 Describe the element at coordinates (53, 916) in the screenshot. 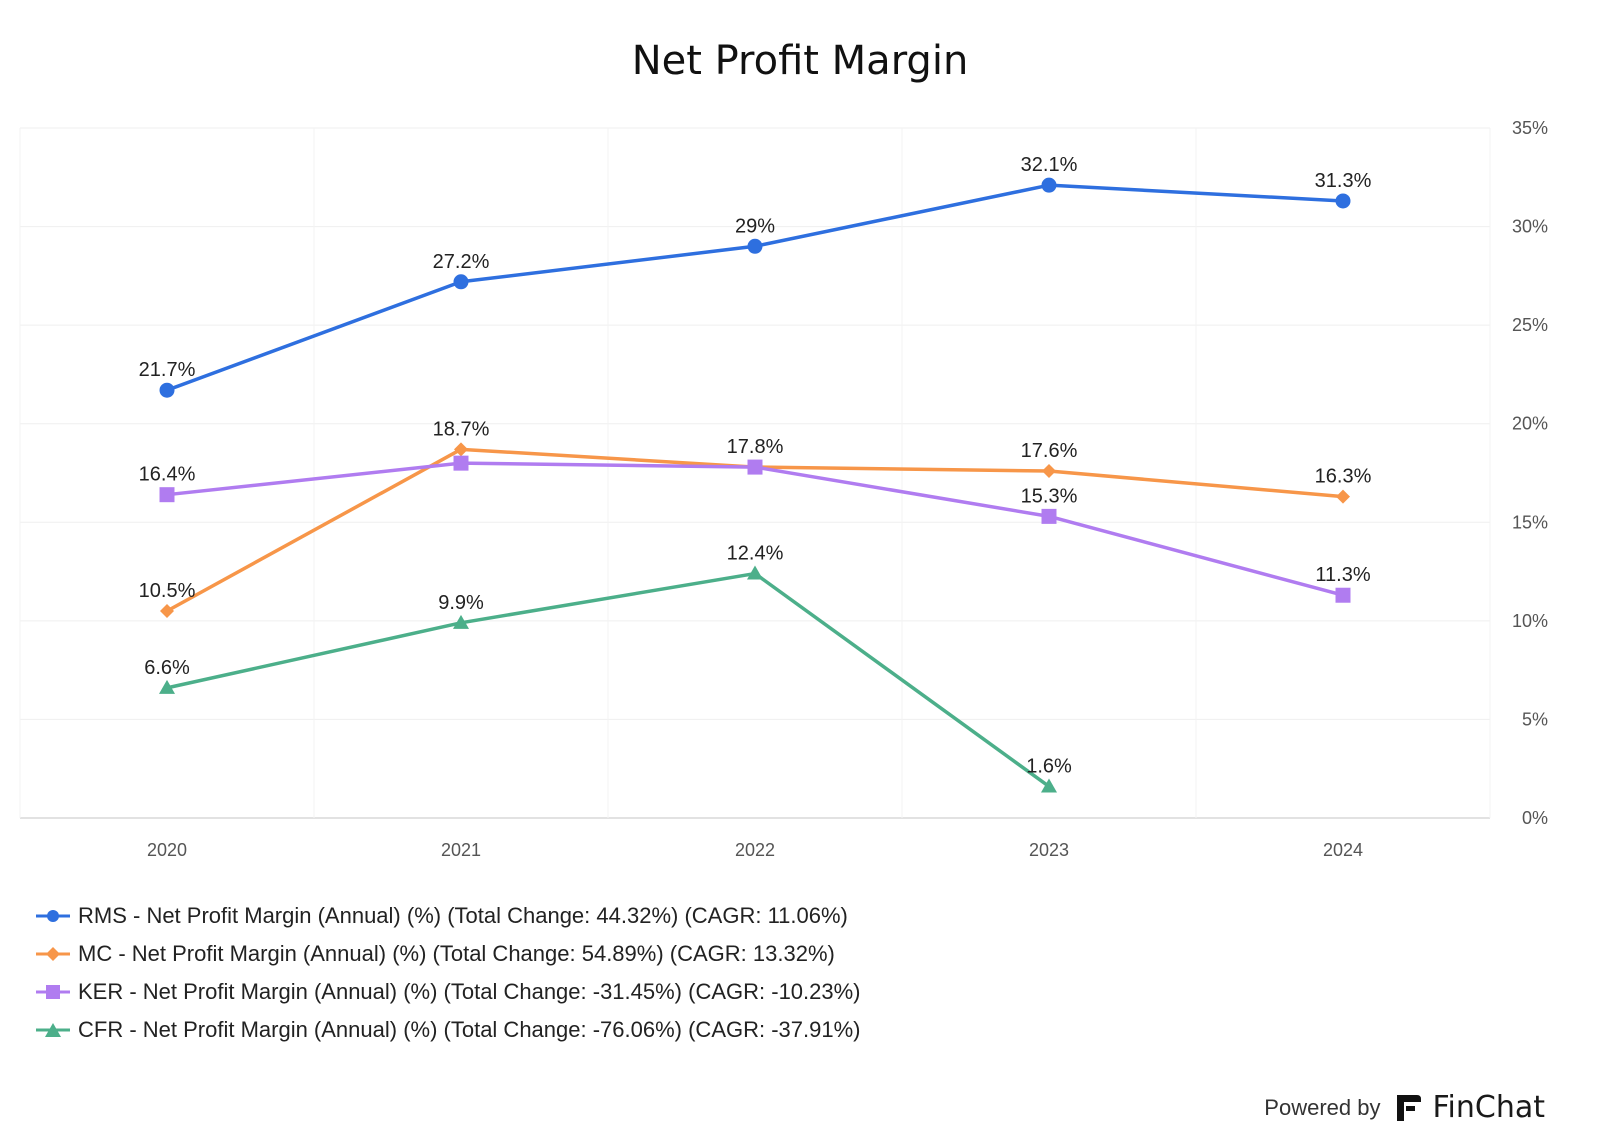

I see `legend-marker-rms` at that location.